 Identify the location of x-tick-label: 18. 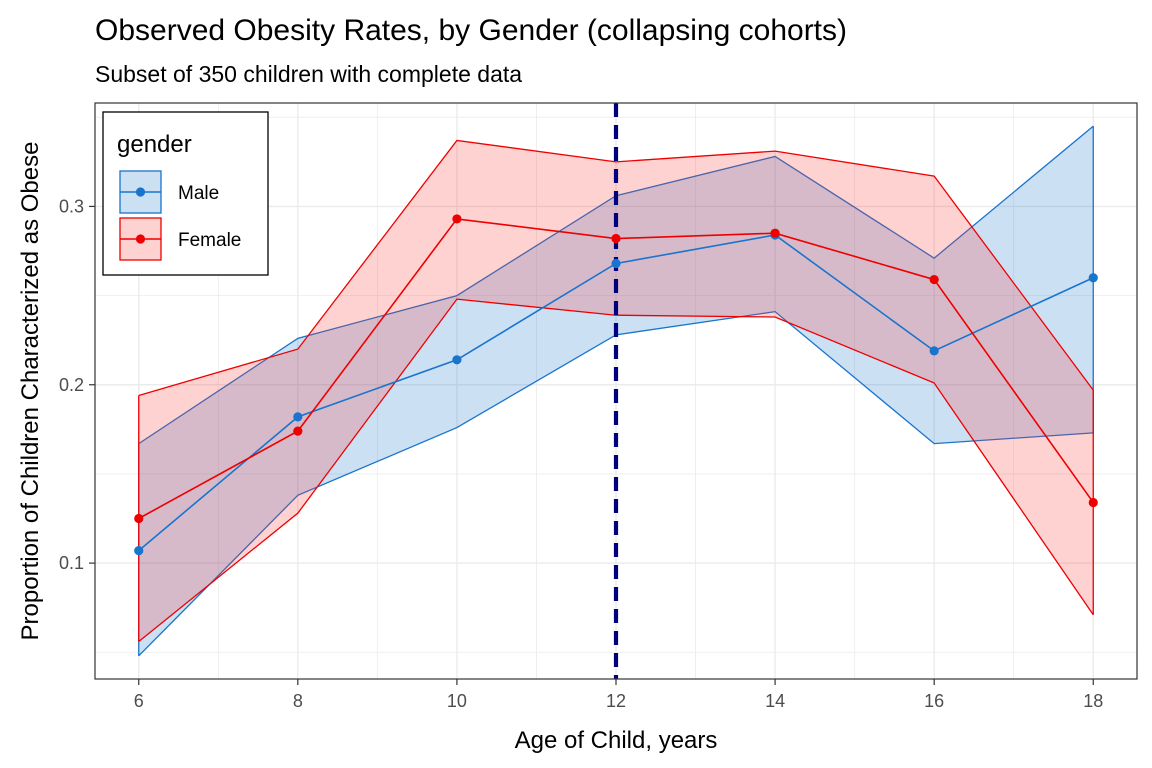
(1093, 701).